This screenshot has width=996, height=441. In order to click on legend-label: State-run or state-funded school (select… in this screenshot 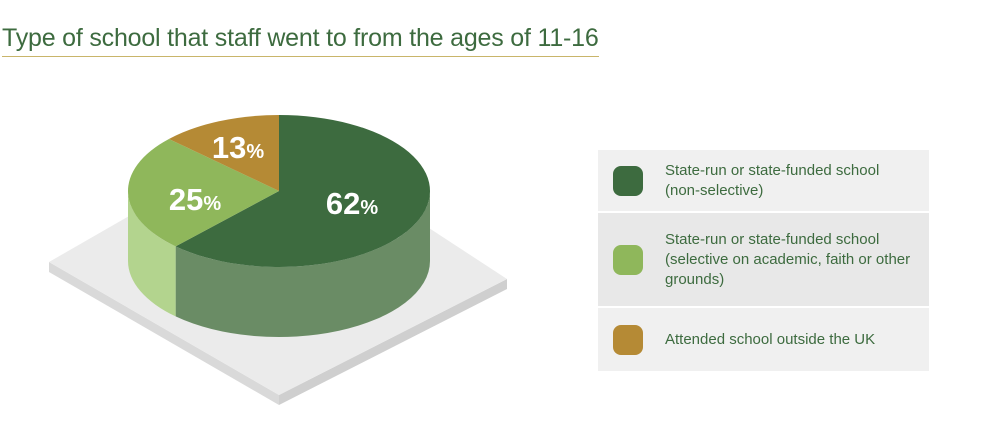, I will do `click(788, 259)`.